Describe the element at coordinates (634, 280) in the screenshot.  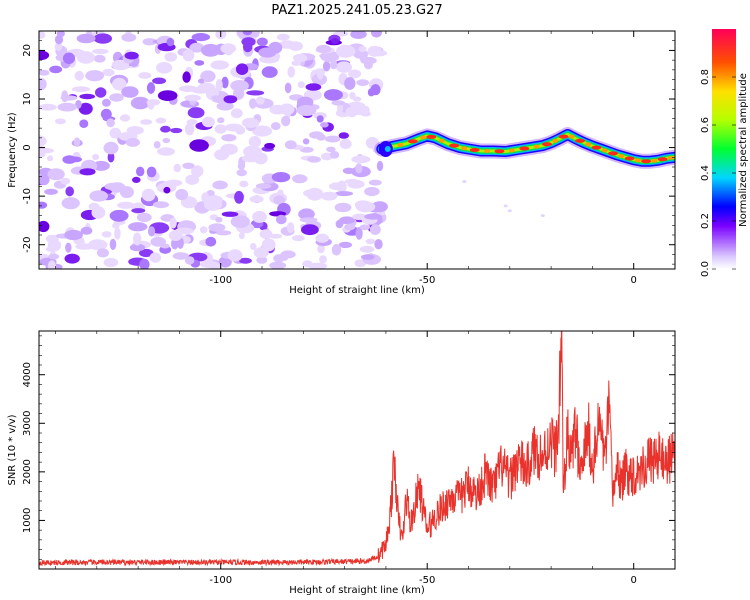
I see `spectrogram-xtick-label: 0` at that location.